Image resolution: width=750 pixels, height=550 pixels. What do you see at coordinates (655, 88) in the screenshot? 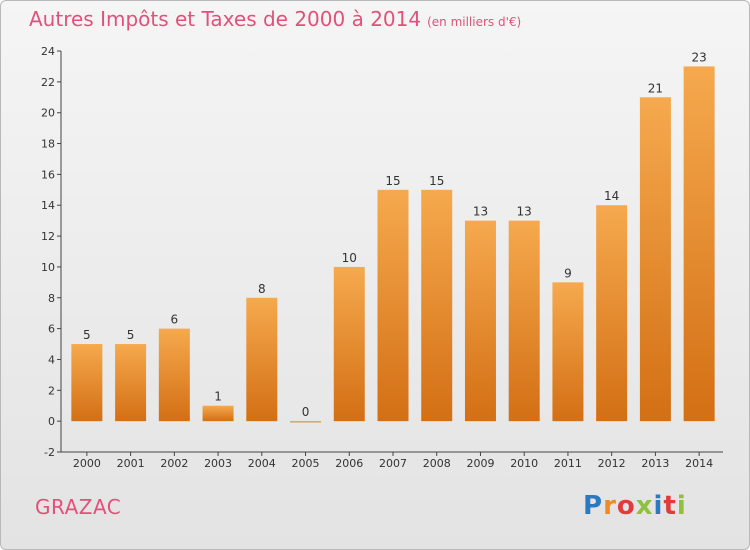
I see `data-label-2013: 21` at bounding box center [655, 88].